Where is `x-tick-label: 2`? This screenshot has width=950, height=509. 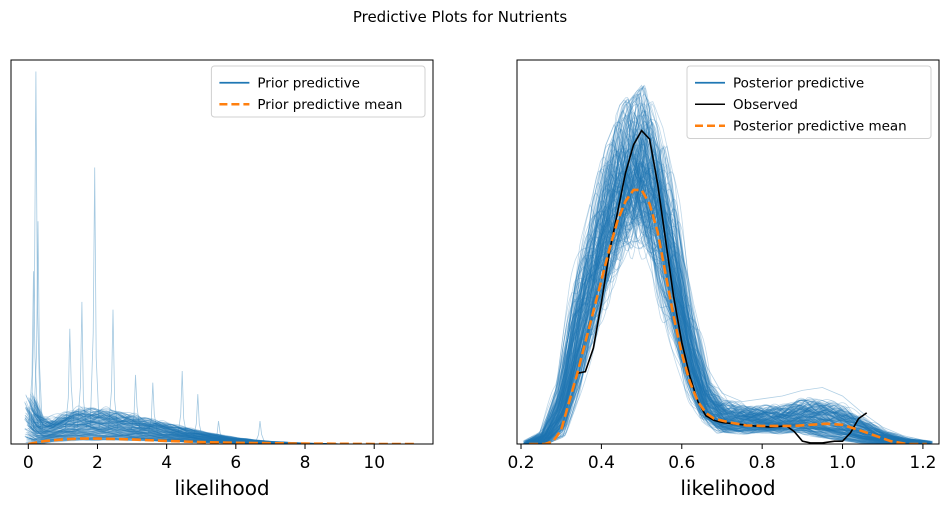 x-tick-label: 2 is located at coordinates (97, 463).